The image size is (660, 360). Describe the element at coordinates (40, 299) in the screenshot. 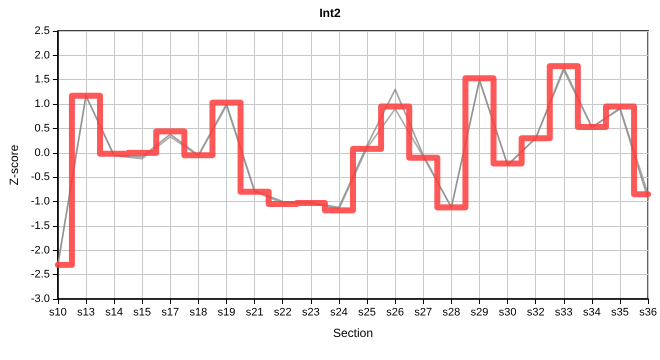

I see `y-tick-label: -3.0` at that location.